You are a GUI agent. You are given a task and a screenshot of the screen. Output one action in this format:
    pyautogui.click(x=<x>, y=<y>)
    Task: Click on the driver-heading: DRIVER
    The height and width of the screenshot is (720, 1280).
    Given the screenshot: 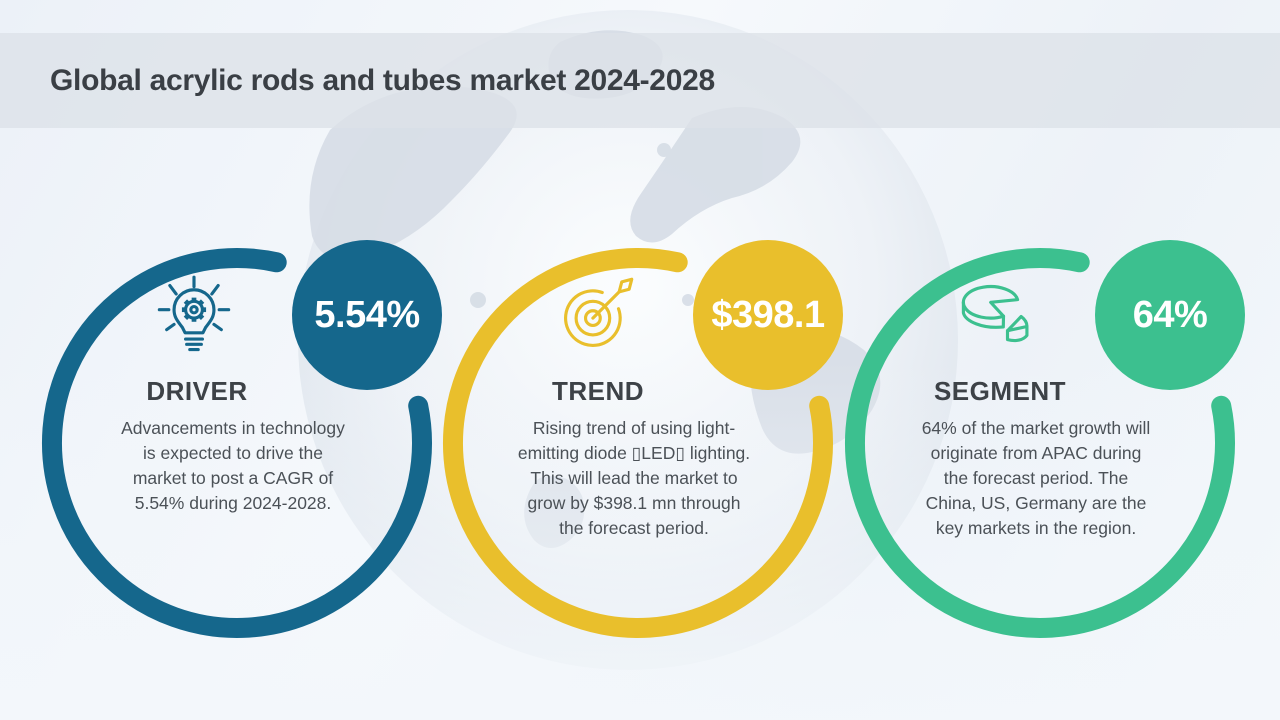 What is the action you would take?
    pyautogui.click(x=197, y=390)
    